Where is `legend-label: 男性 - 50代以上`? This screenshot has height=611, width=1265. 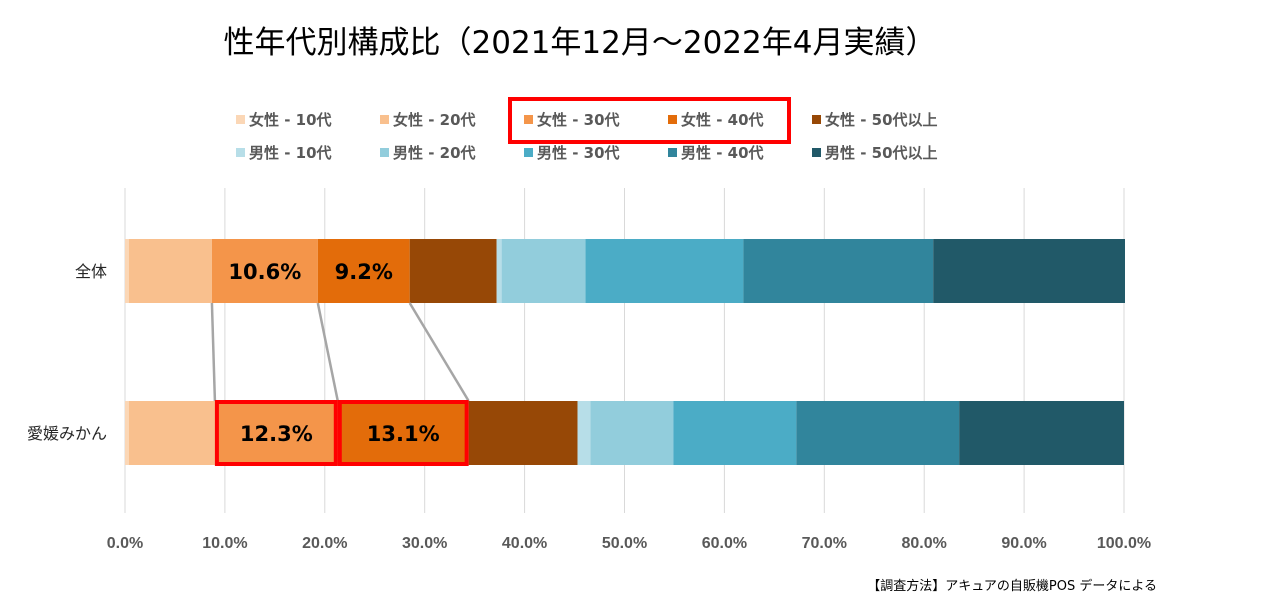
legend-label: 男性 - 50代以上 is located at coordinates (881, 153).